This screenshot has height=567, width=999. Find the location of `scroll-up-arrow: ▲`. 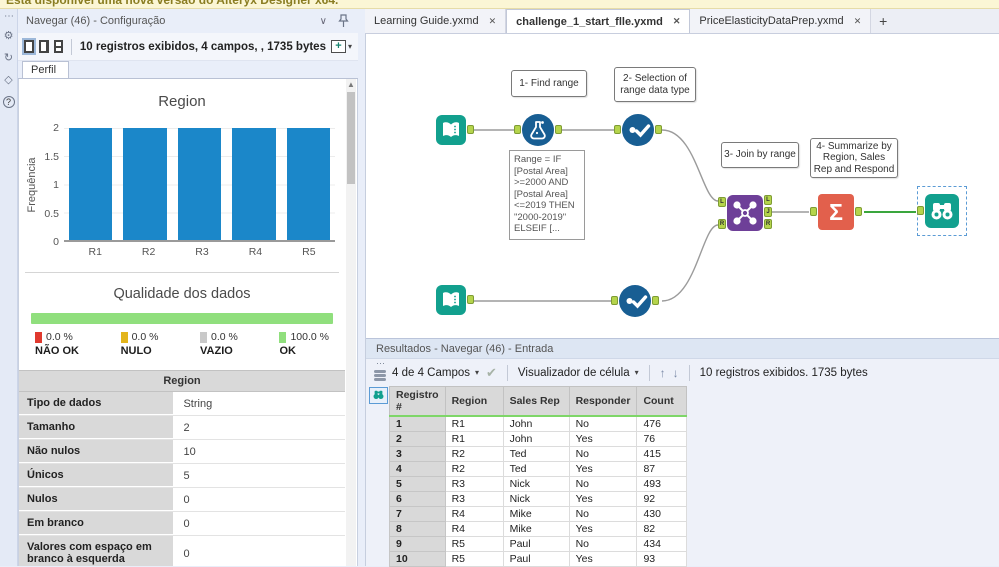

scroll-up-arrow: ▲ is located at coordinates (351, 85).